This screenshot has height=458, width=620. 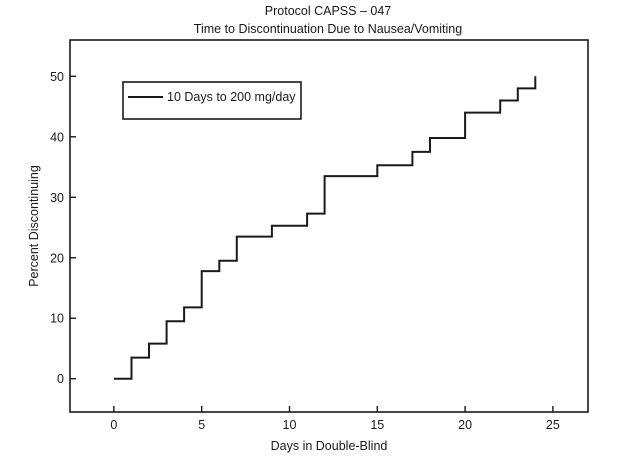 I want to click on y-tick-label: 0, so click(x=60, y=379).